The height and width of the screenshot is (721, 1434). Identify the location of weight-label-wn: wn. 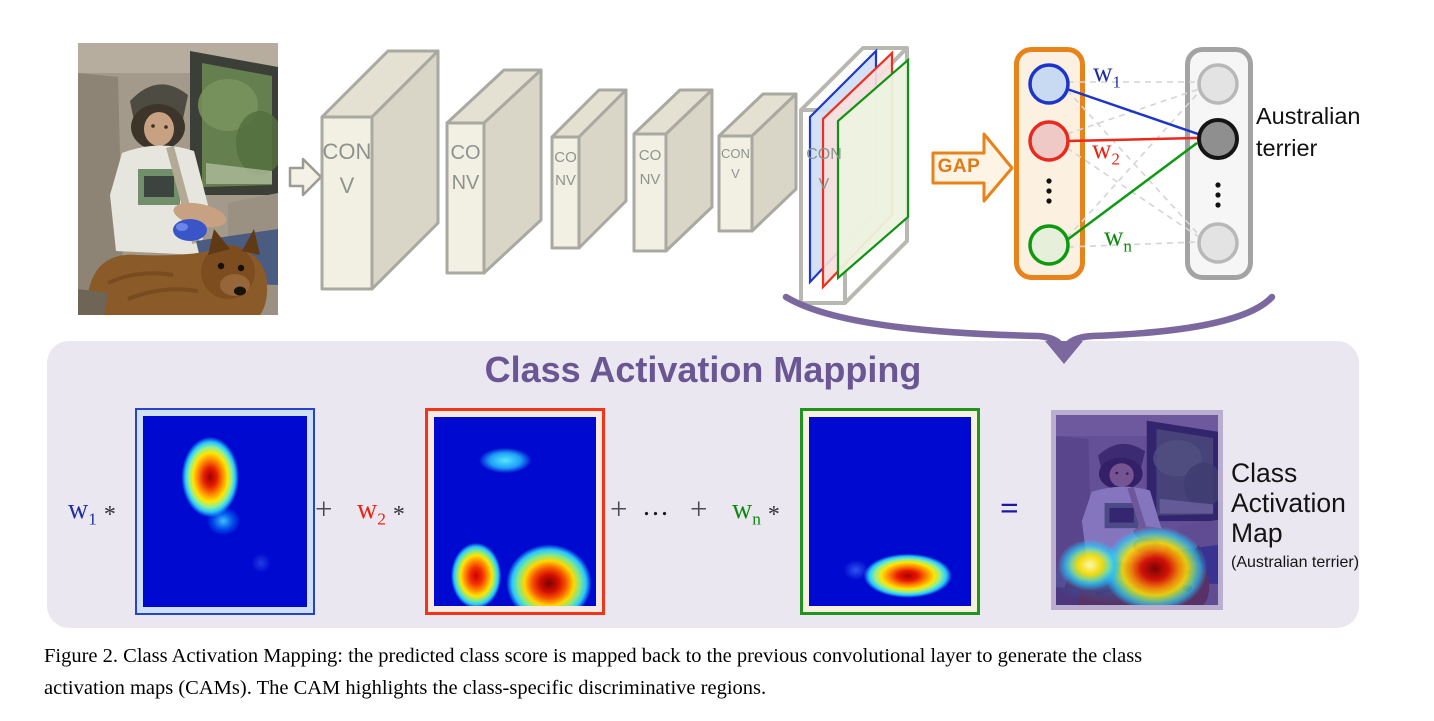
(1118, 238).